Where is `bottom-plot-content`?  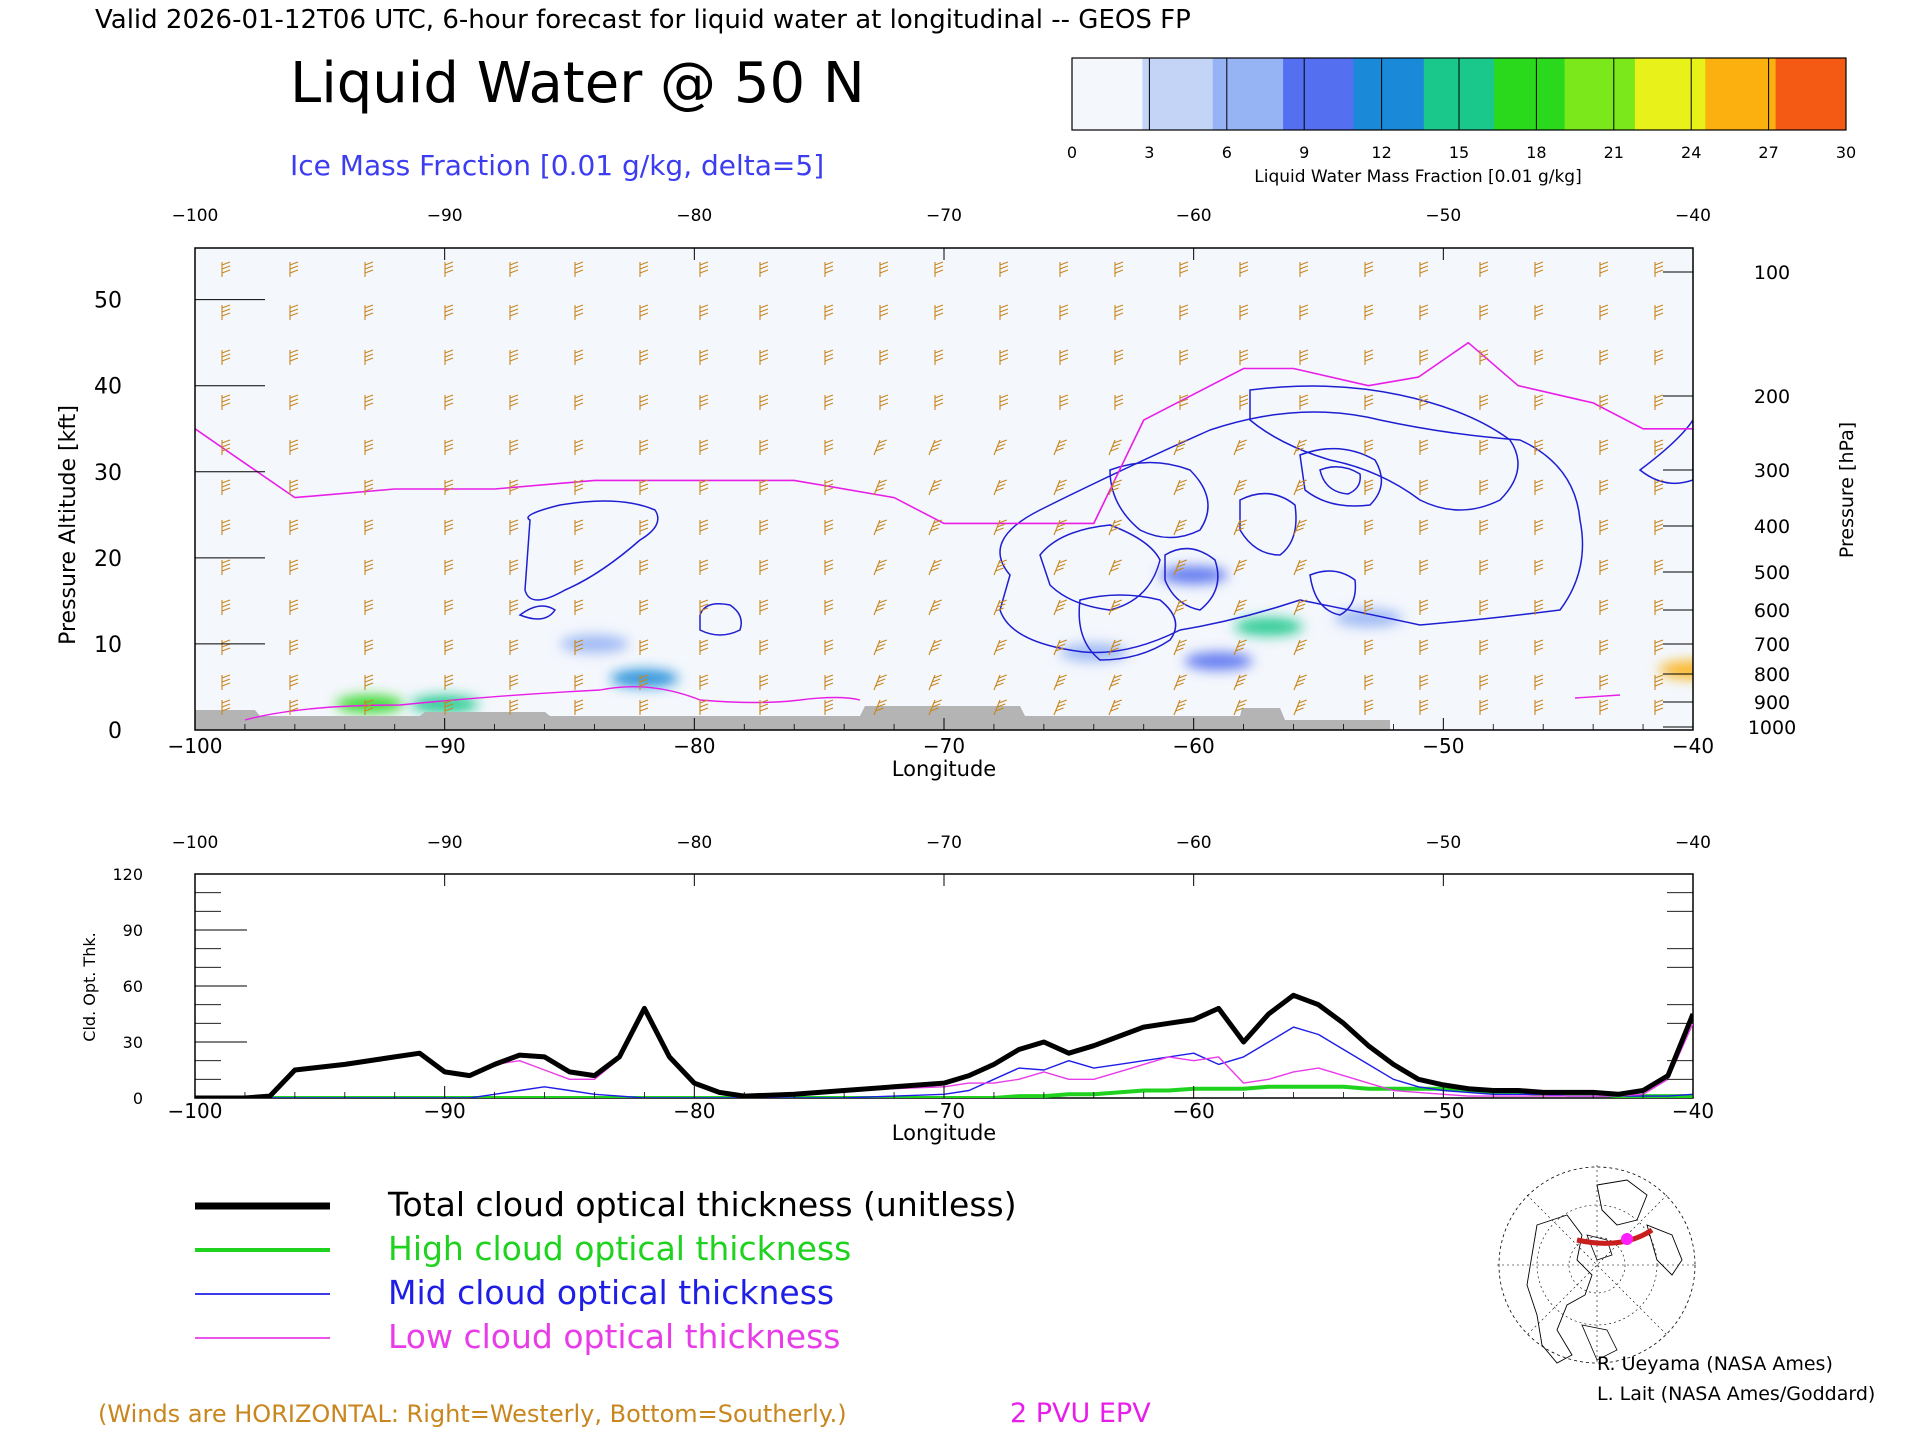
bottom-plot-content is located at coordinates (944, 1045).